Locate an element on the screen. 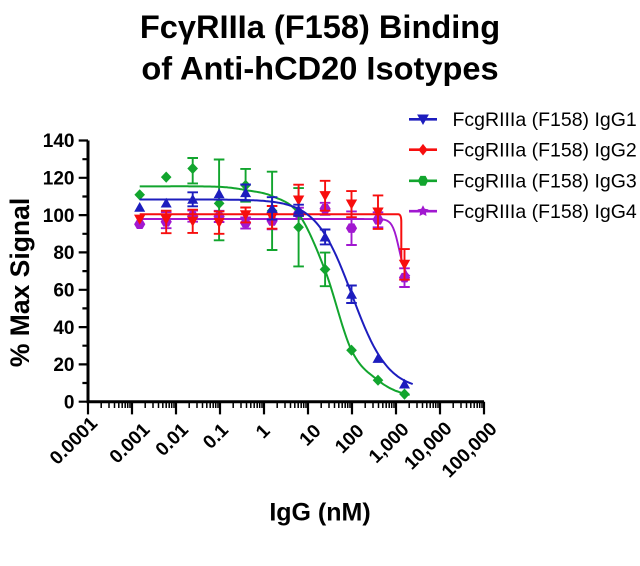  svg-text: FcgRIIIa (F158) IgG4 is located at coordinates (545, 212).